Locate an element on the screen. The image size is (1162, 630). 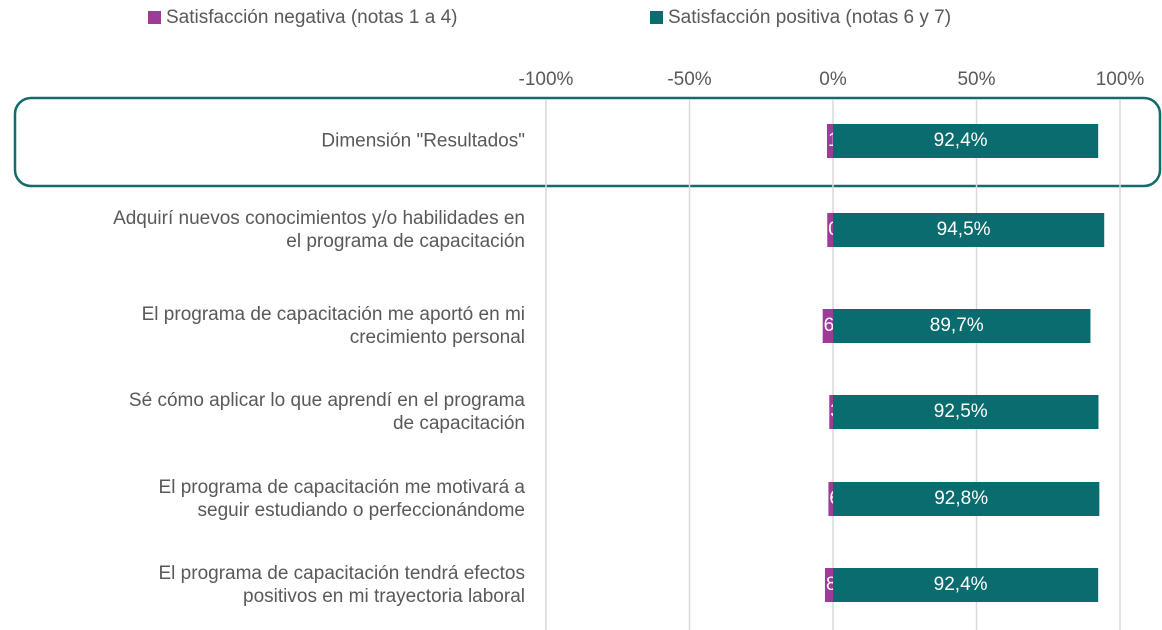
value-label: 94,5% is located at coordinates (964, 229).